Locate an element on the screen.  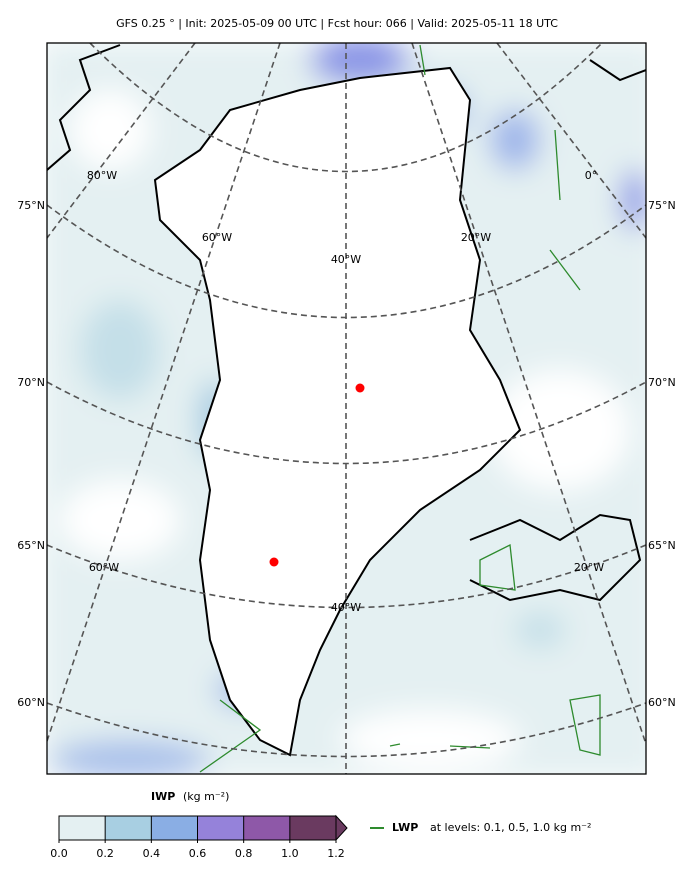
colorbar-label: IWP is located at coordinates (163, 796).